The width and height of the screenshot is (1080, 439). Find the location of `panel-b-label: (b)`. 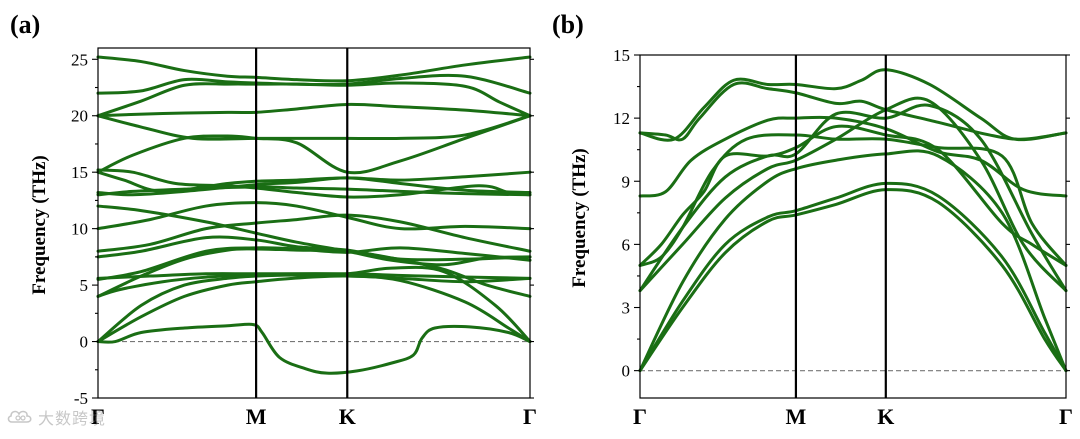

panel-b-label: (b) is located at coordinates (568, 24).